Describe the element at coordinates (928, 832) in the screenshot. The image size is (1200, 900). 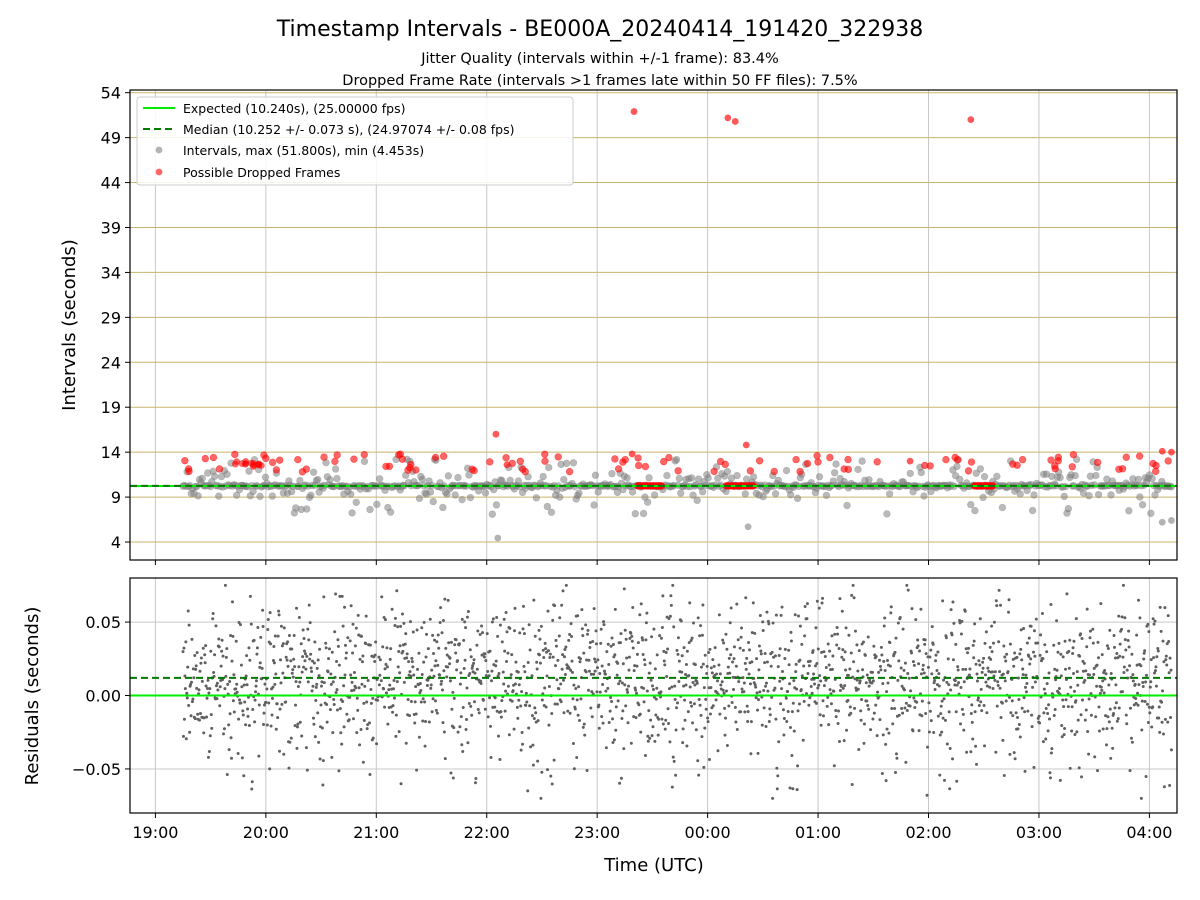
I see `residuals-xtick-label-7: 02:00` at that location.